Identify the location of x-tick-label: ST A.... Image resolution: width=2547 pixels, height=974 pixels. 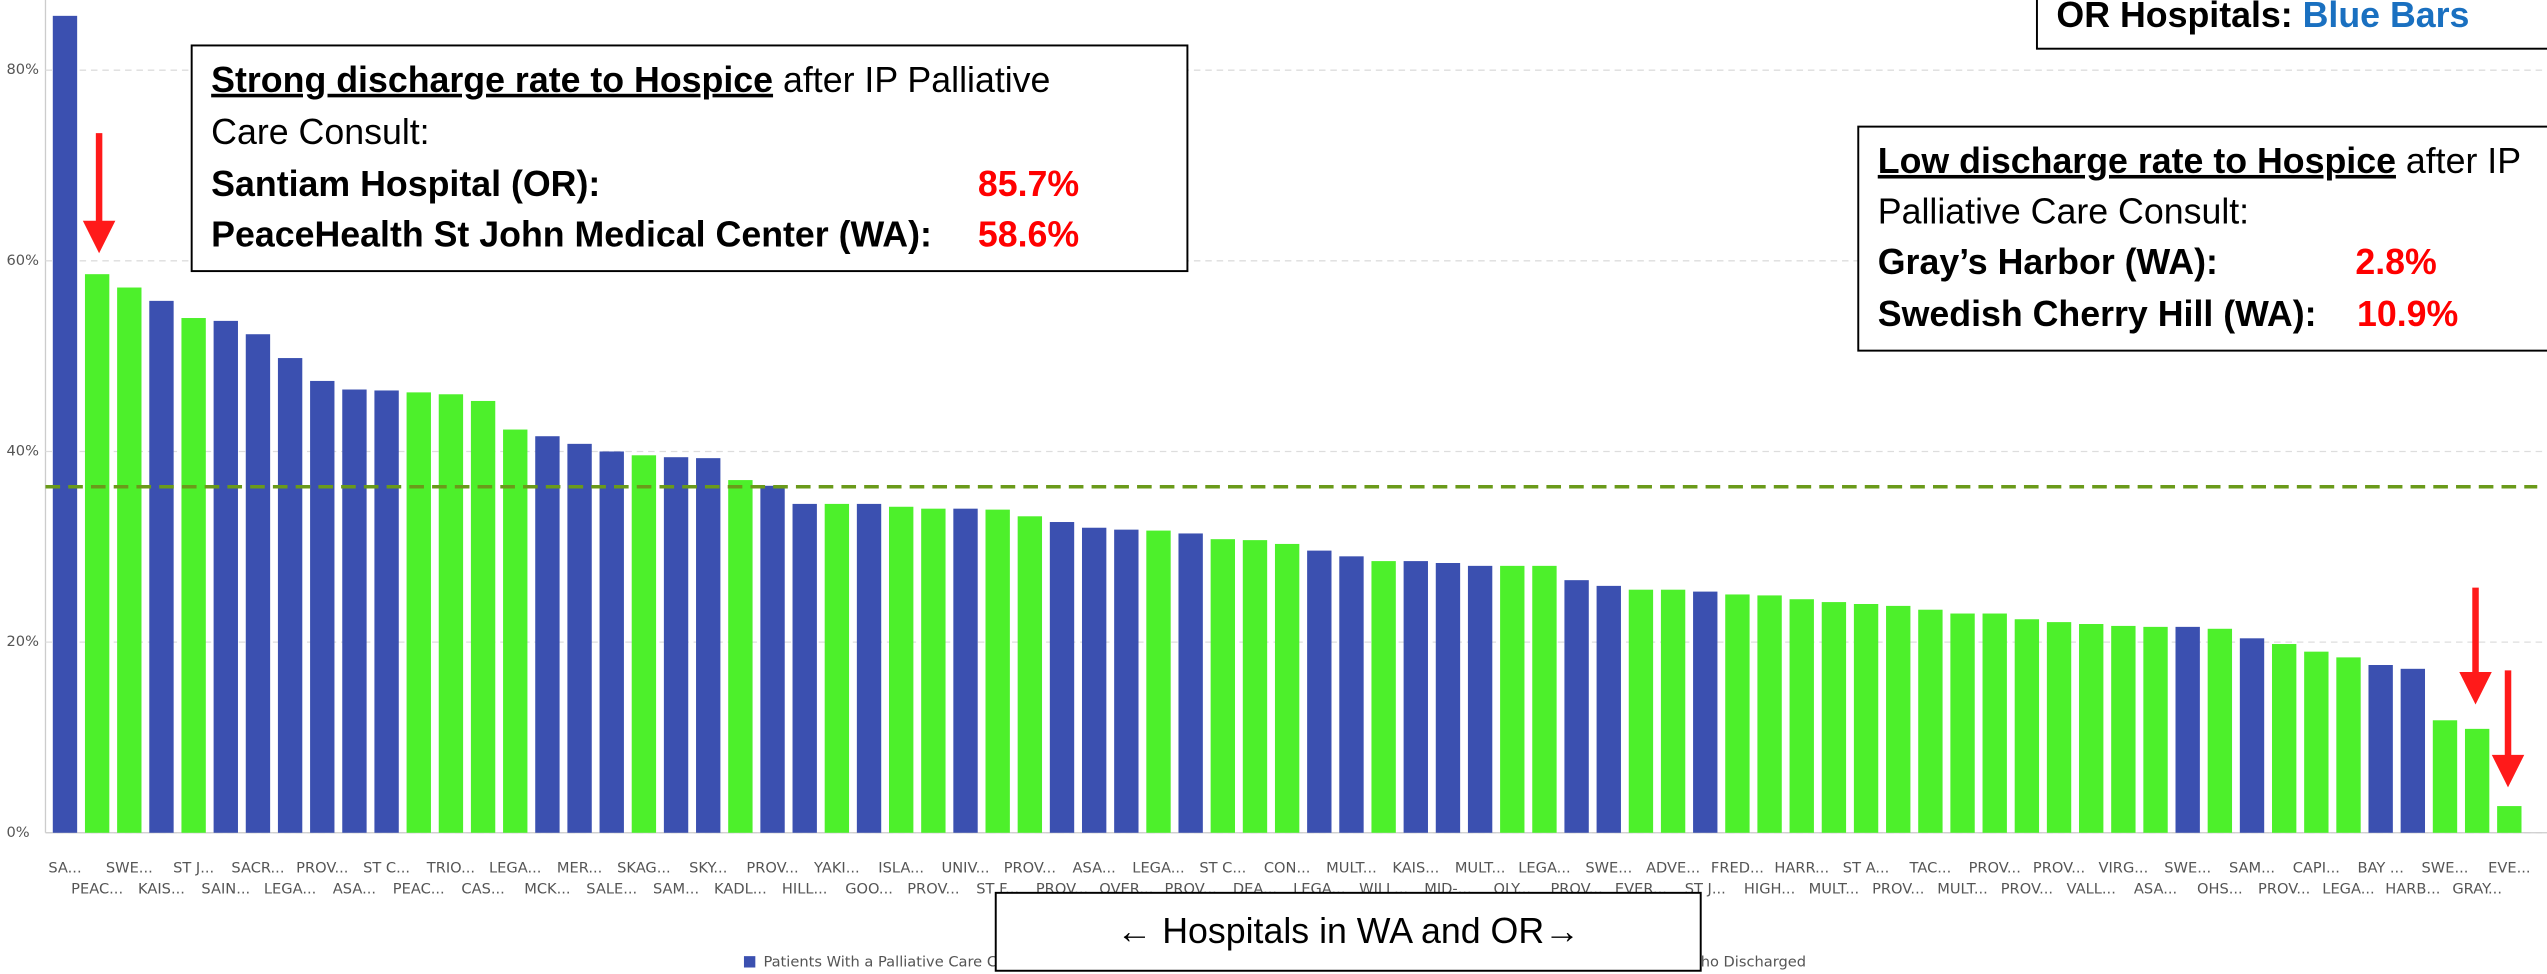
(1866, 867).